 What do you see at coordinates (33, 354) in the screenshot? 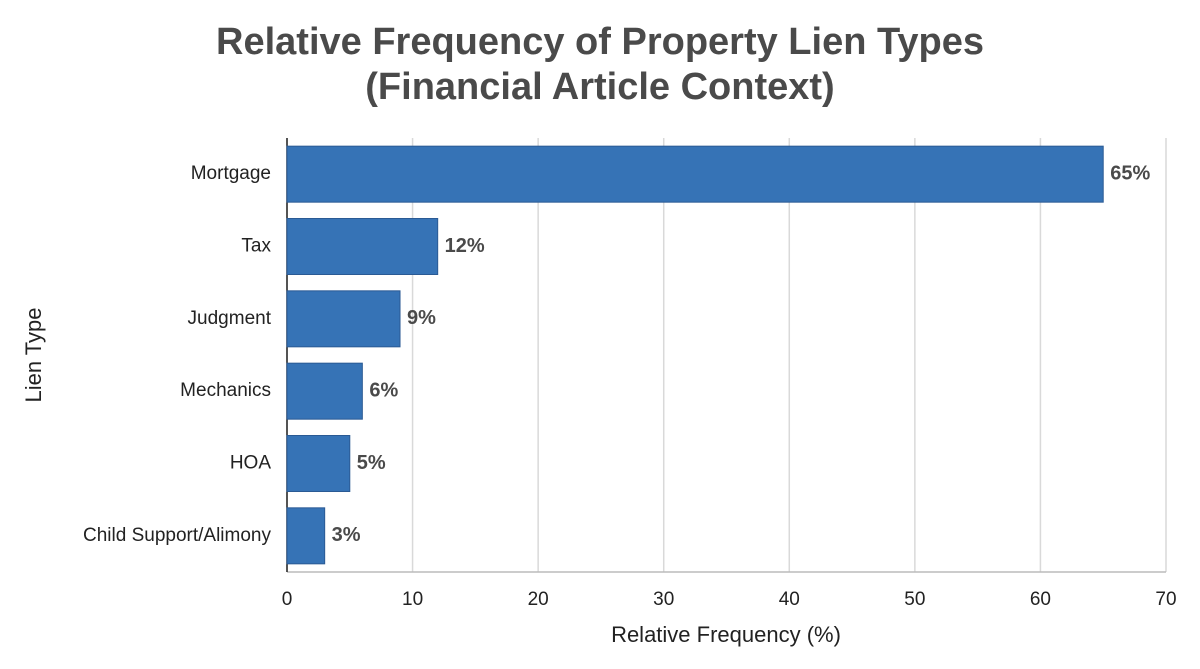
I see `y-axis-label: Lien Type` at bounding box center [33, 354].